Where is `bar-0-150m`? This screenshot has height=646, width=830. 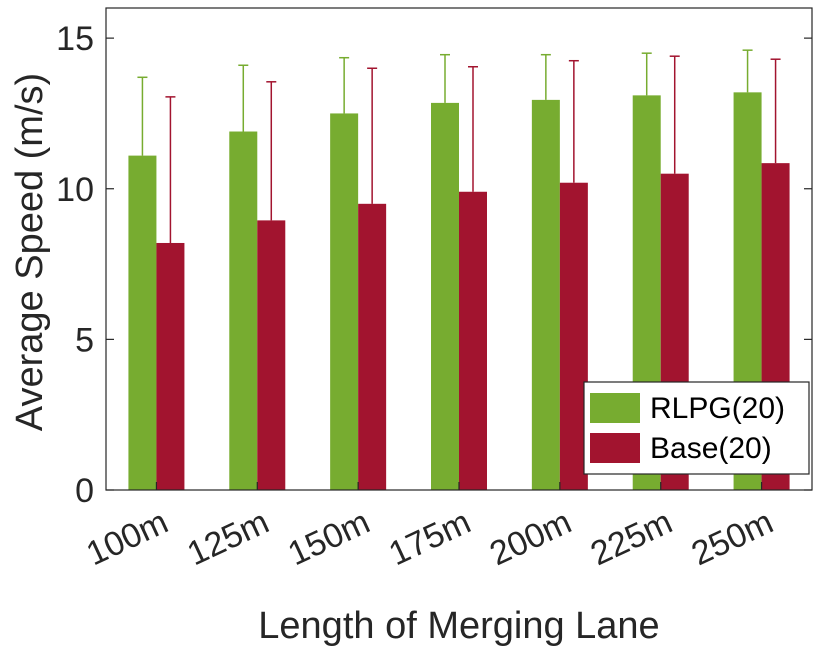
bar-0-150m is located at coordinates (344, 301).